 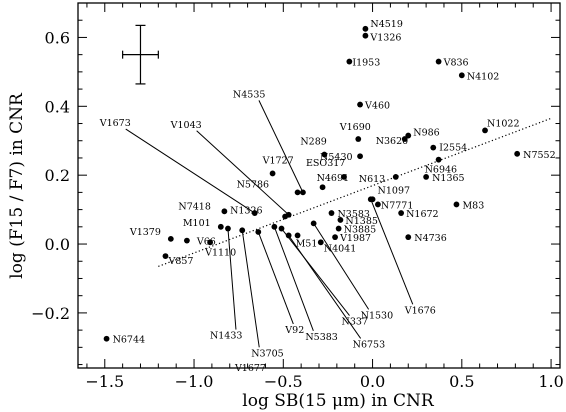 What do you see at coordinates (448, 178) in the screenshot?
I see `point-label: N1365` at bounding box center [448, 178].